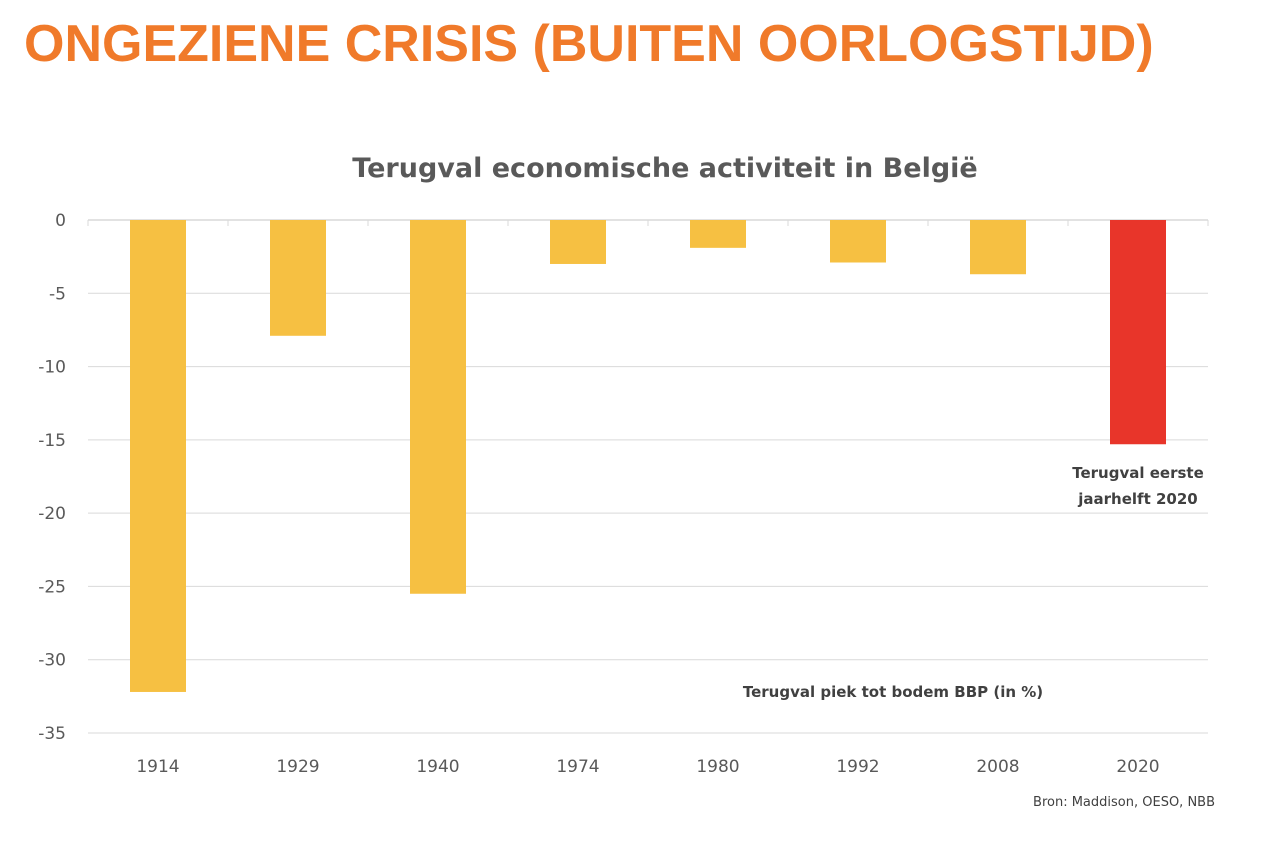  I want to click on bar-1914, so click(158, 456).